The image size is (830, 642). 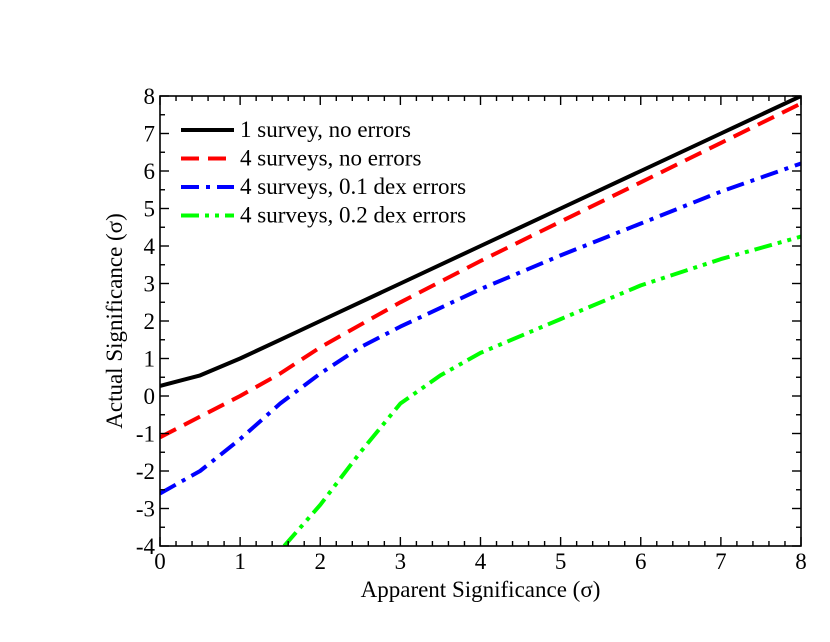 I want to click on y-tick-label: 6, so click(x=150, y=171).